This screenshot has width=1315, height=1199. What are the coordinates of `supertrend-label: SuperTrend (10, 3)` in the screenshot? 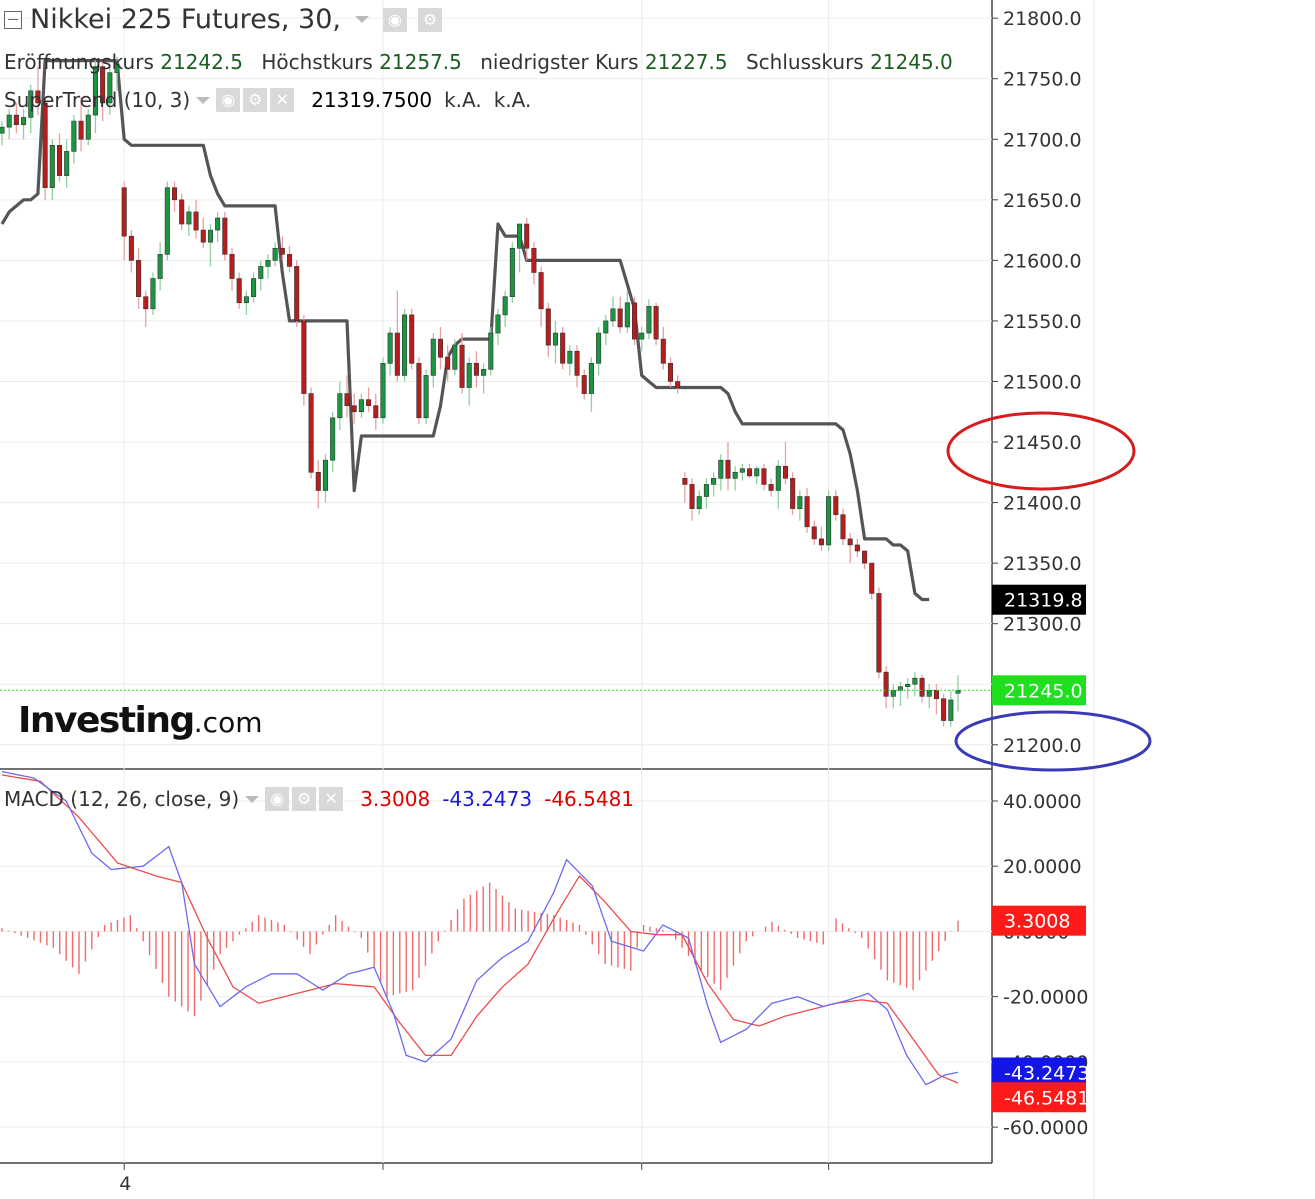 It's located at (97, 100).